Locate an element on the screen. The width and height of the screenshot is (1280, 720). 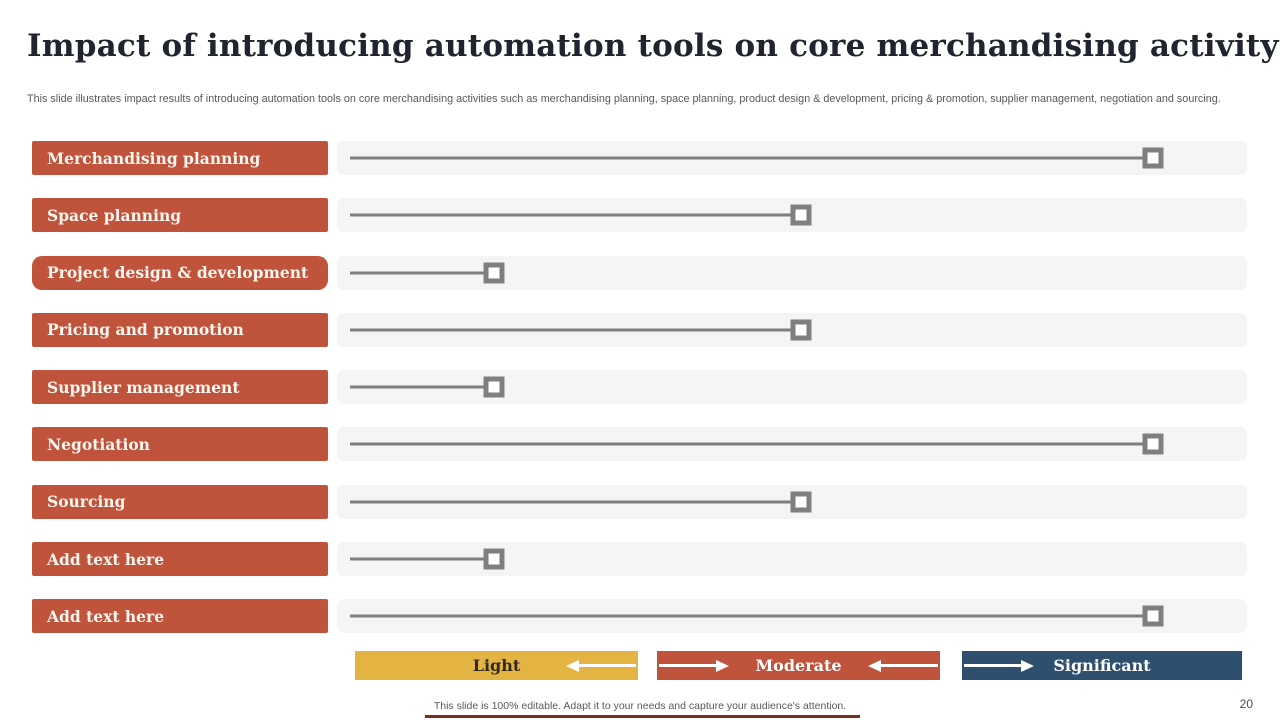
activity-row: Supplier management is located at coordinates (639, 387).